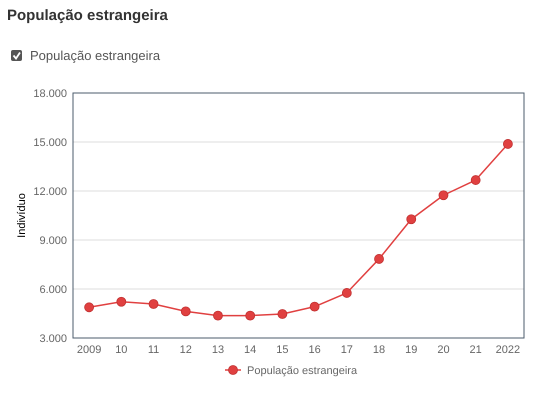 The image size is (540, 396). What do you see at coordinates (250, 350) in the screenshot?
I see `x-tick-label: 14` at bounding box center [250, 350].